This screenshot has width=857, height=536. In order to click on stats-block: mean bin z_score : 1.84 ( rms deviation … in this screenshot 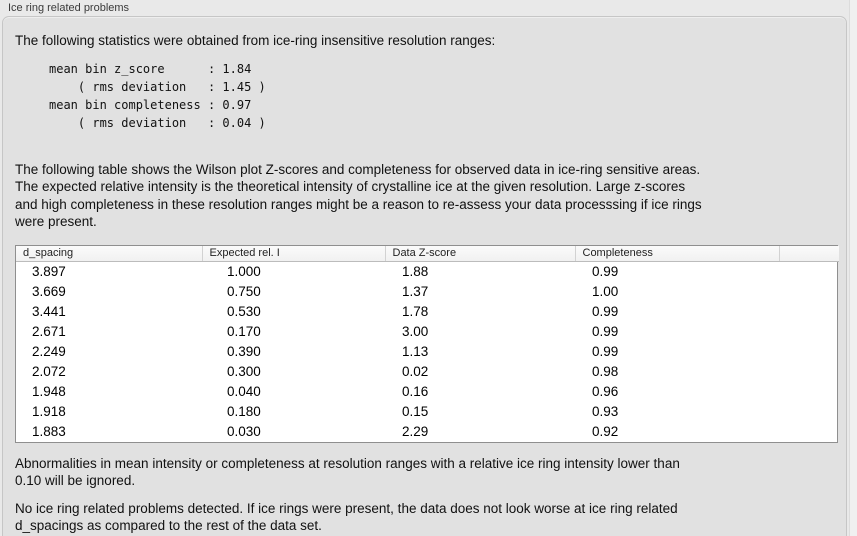, I will do `click(157, 95)`.